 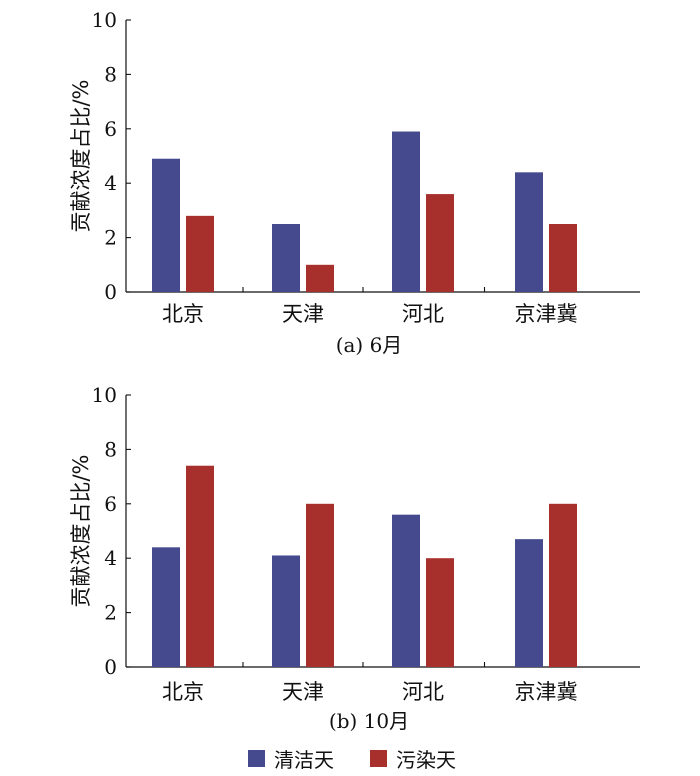 I want to click on y-tick-label-a: 6, so click(x=110, y=129).